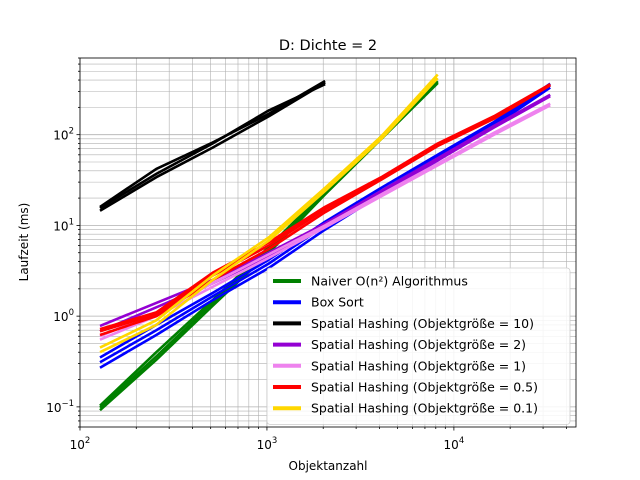 The height and width of the screenshot is (480, 640). Describe the element at coordinates (424, 387) in the screenshot. I see `legend-label: Spatial Hashing (Objektgröße = 0.5)` at that location.